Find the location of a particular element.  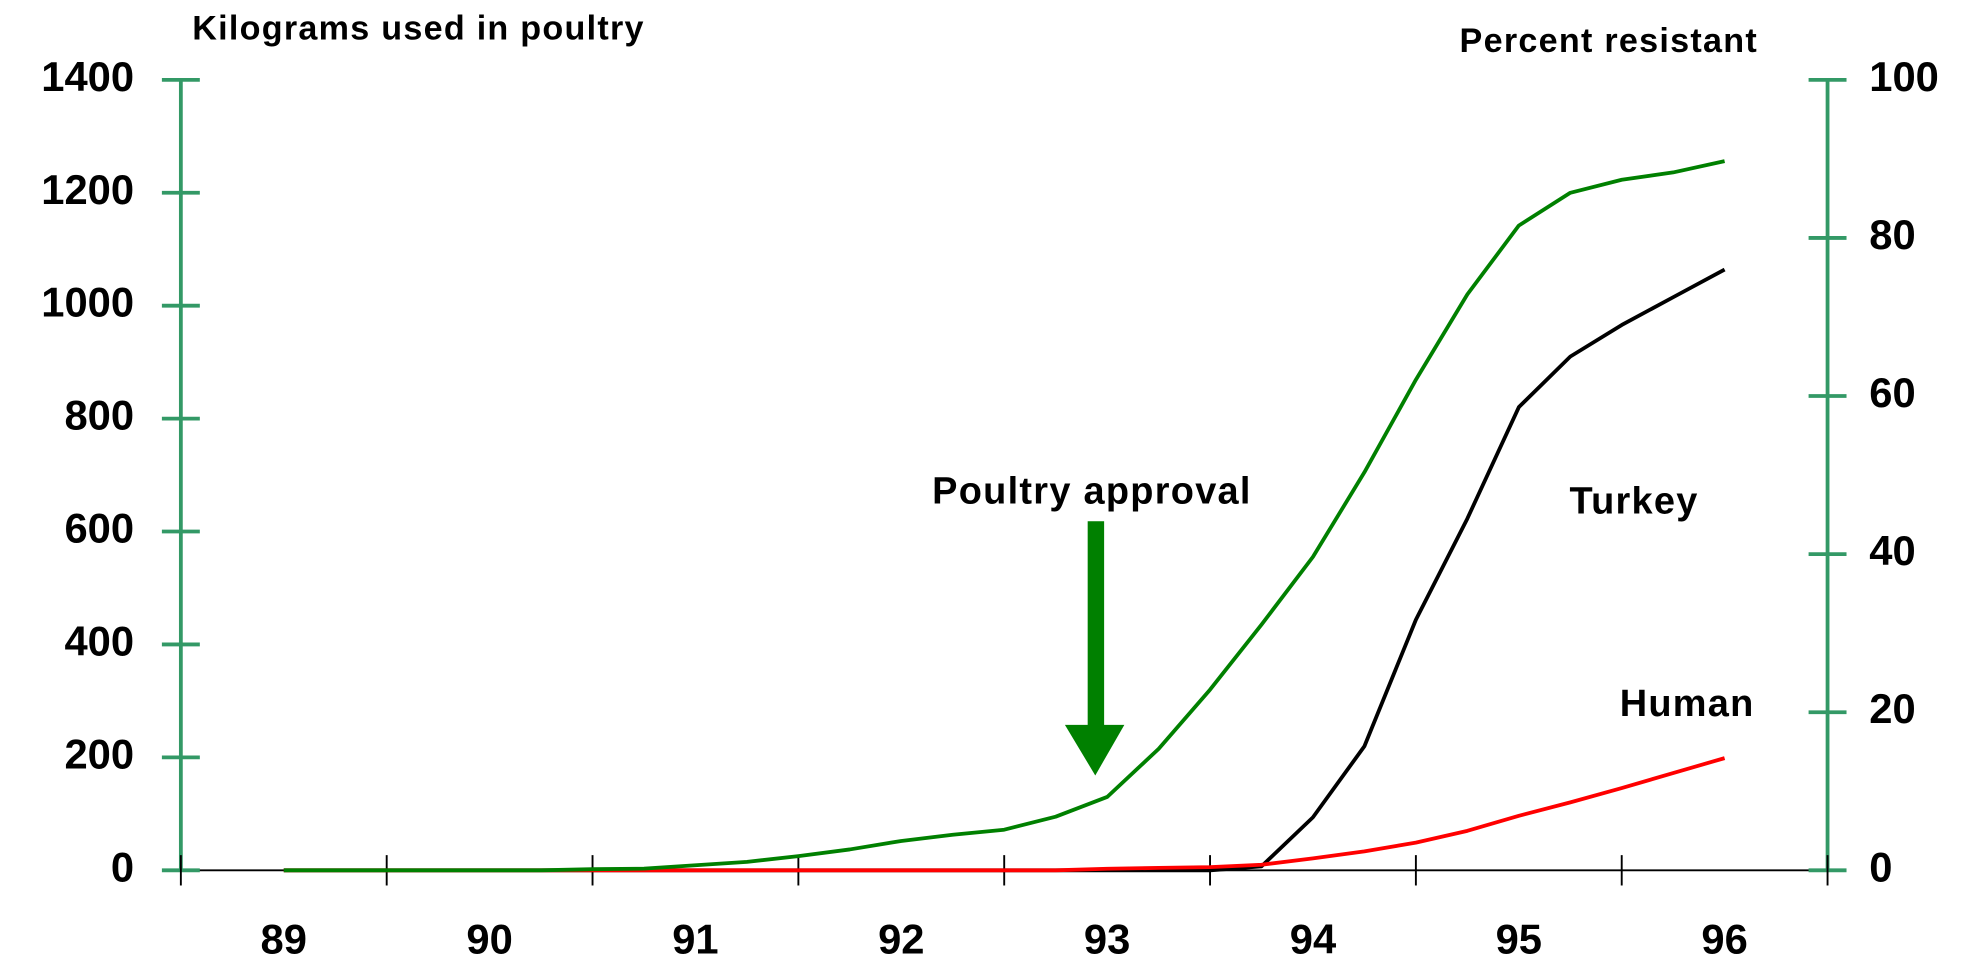

y-tick-label: 1200 is located at coordinates (87, 189).